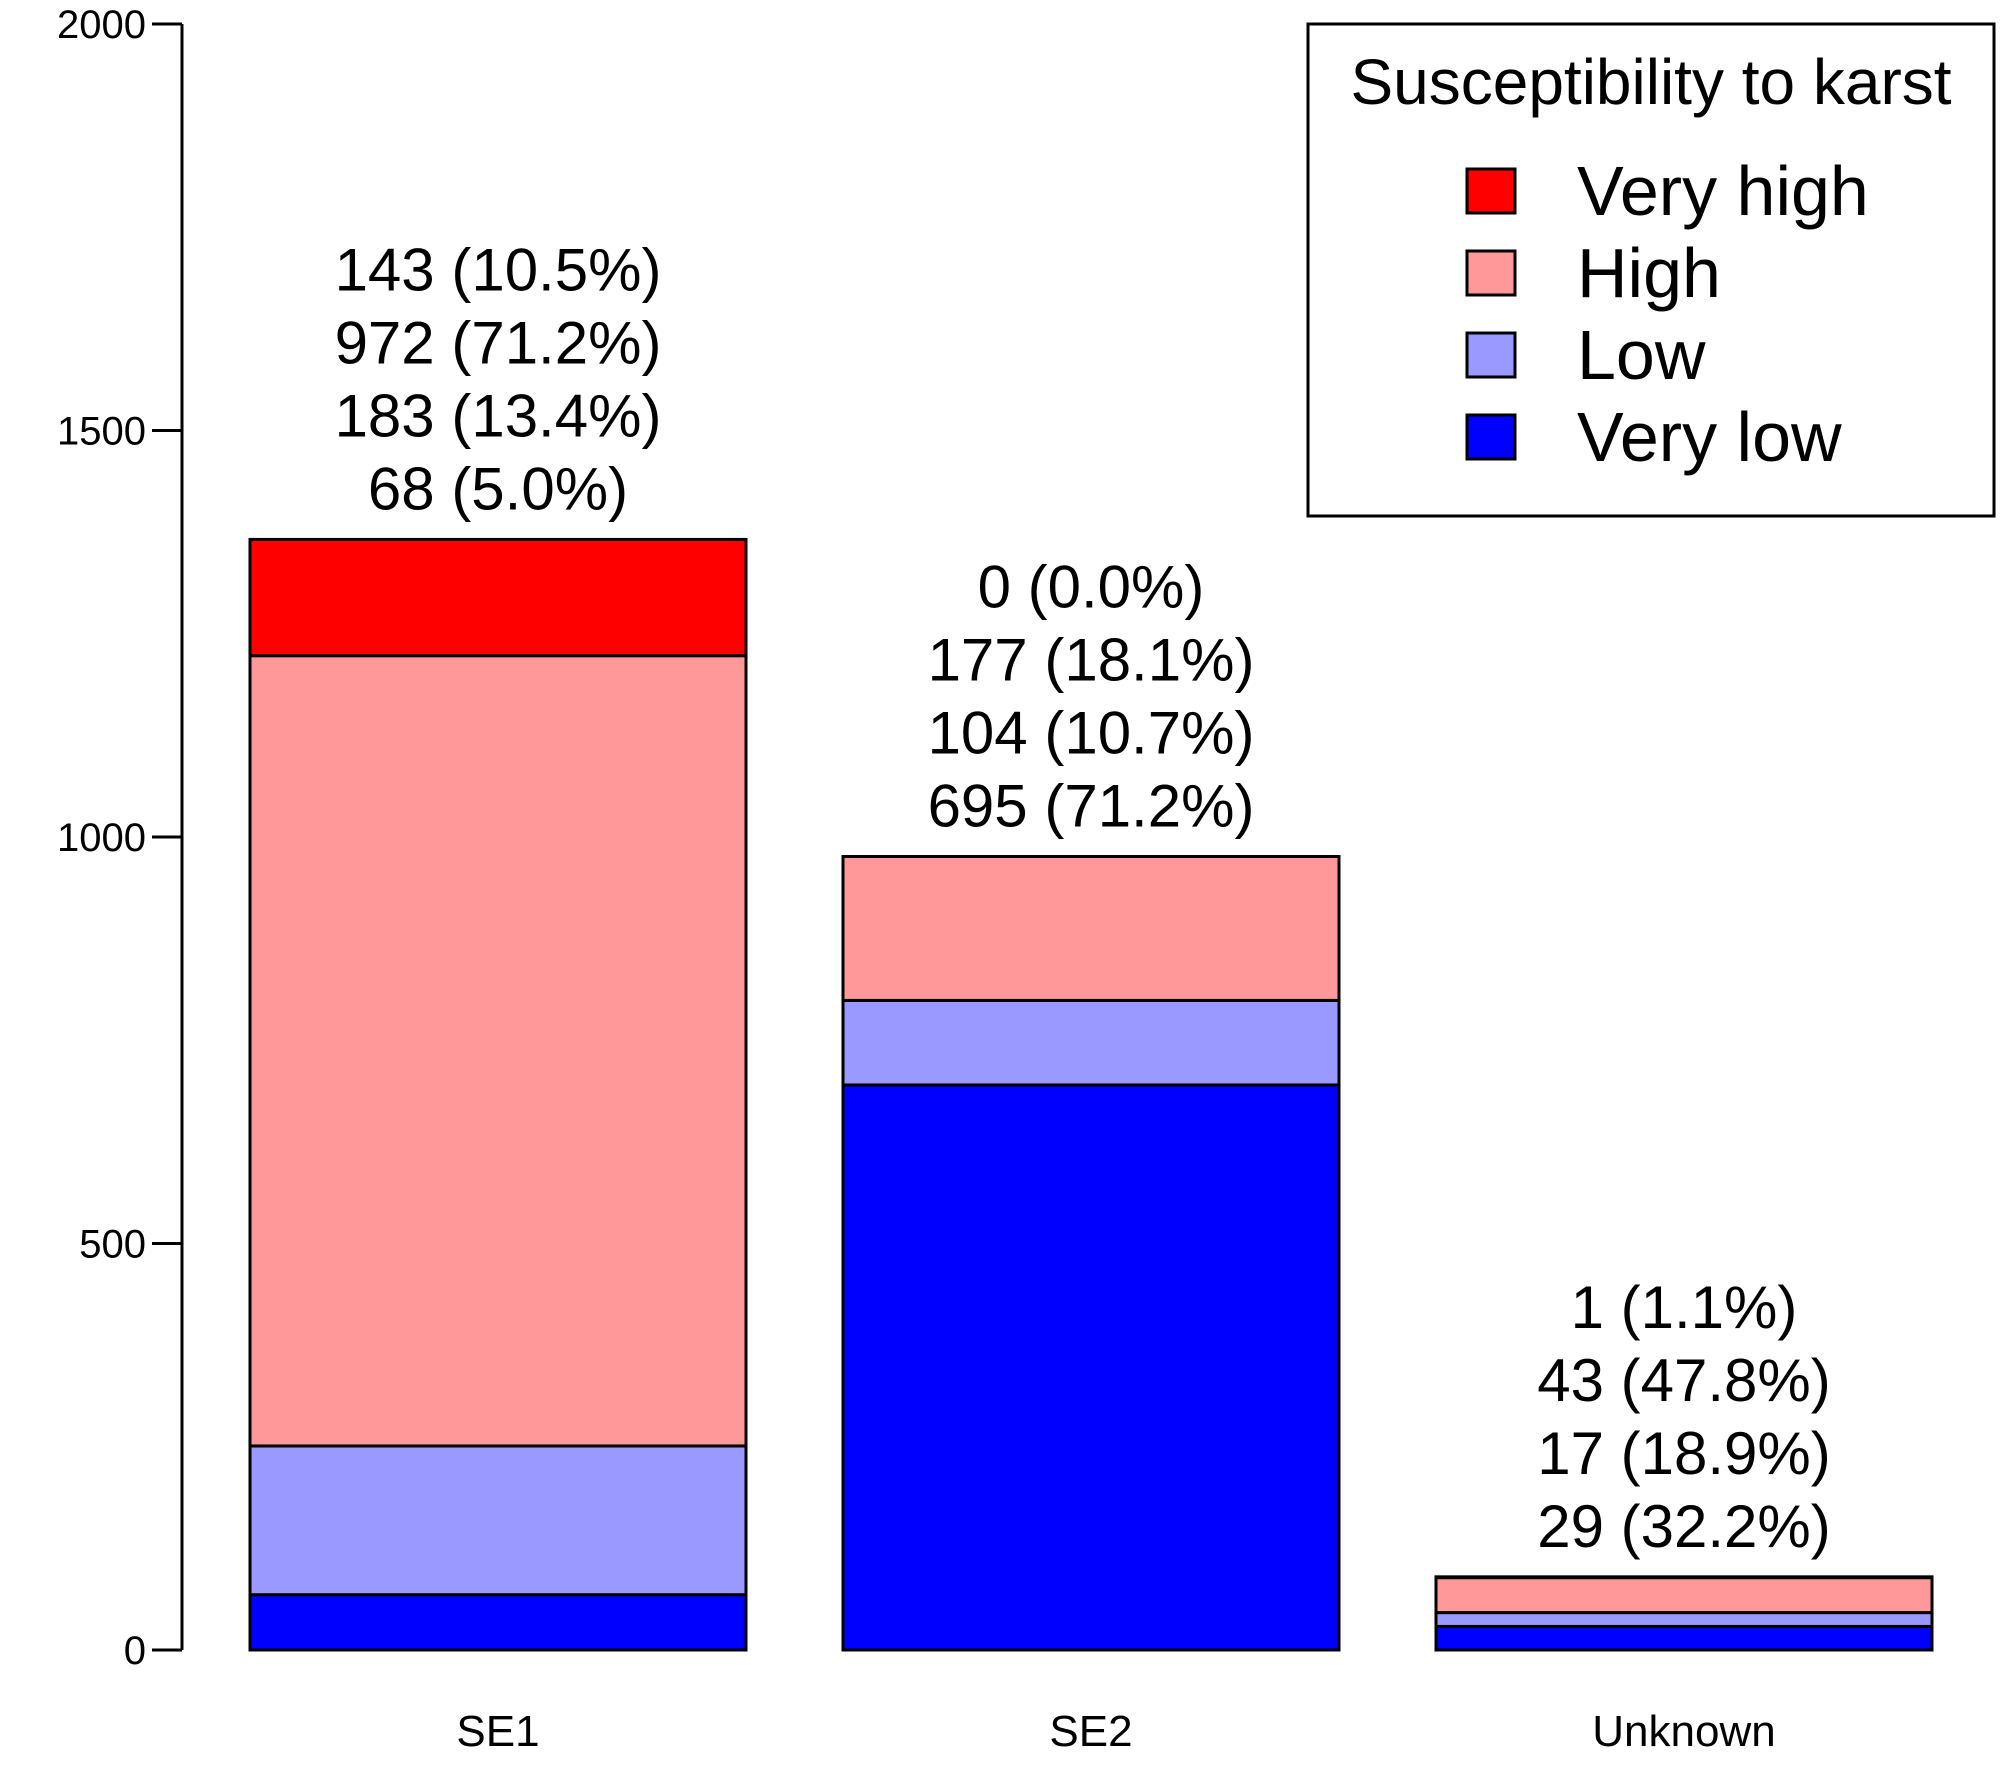 This screenshot has height=1767, width=2000. I want to click on bar-segment-se1-high, so click(498, 1051).